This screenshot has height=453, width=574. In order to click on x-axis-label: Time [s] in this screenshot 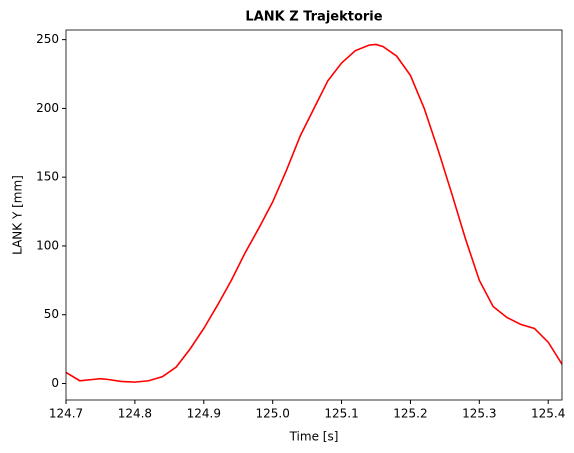, I will do `click(314, 437)`.